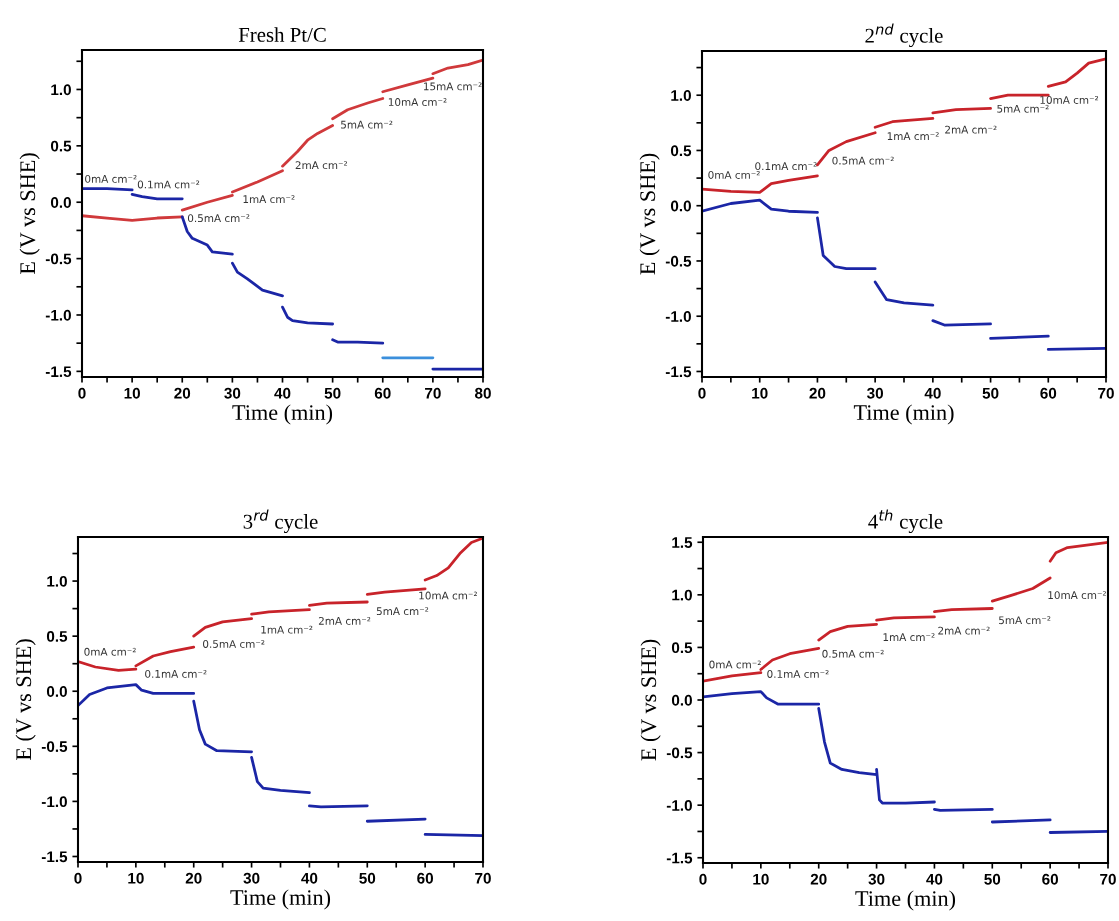 This screenshot has width=1119, height=921. Describe the element at coordinates (905, 521) in the screenshot. I see `chart-title: 4$^{th}$ cycle` at that location.